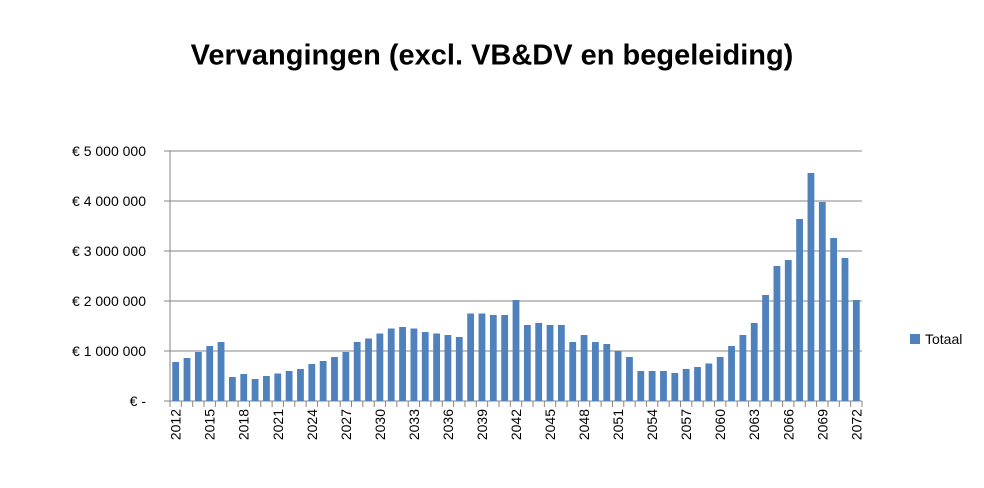 The image size is (984, 488). What do you see at coordinates (109, 251) in the screenshot?
I see `y-tick-label: € 3 000 000` at bounding box center [109, 251].